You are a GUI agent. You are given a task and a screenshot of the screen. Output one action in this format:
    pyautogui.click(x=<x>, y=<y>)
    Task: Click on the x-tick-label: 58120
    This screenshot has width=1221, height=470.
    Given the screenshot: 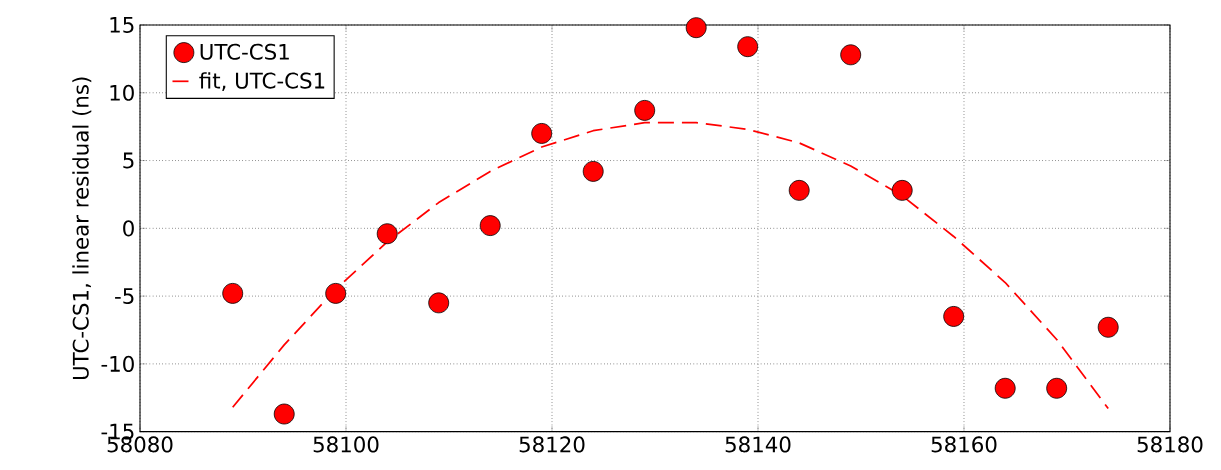 What is the action you would take?
    pyautogui.click(x=552, y=444)
    